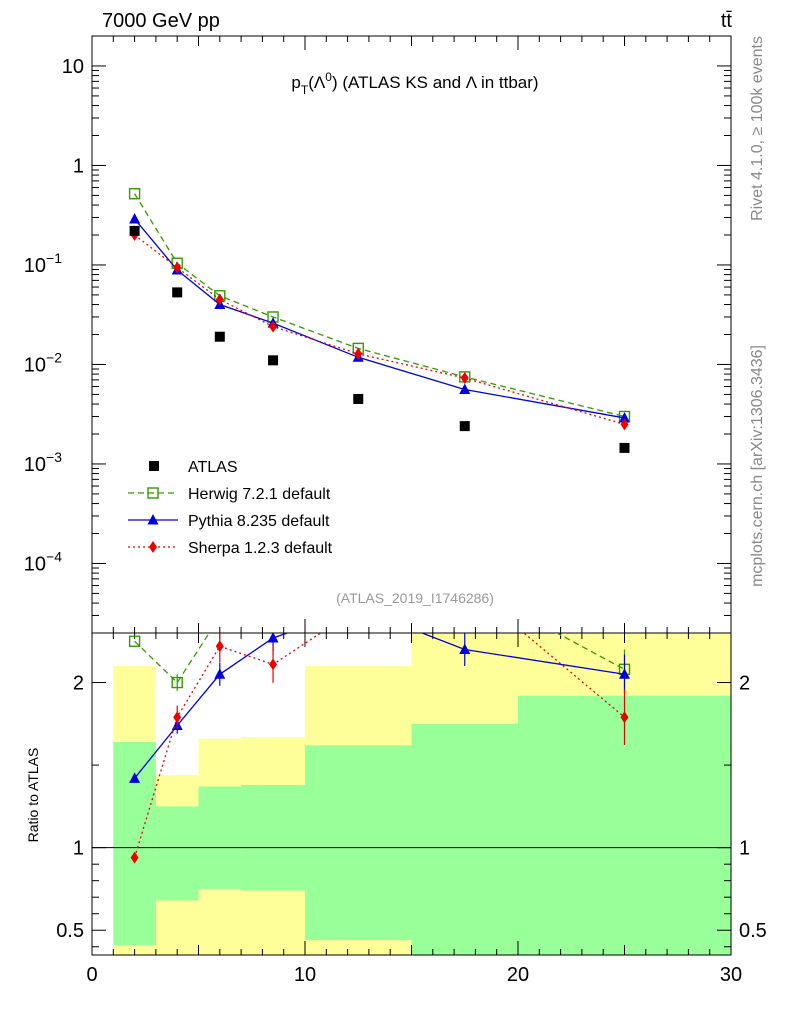 This screenshot has width=786, height=1024. What do you see at coordinates (259, 521) in the screenshot?
I see `legend-label-1: Pythia 8.235 default` at bounding box center [259, 521].